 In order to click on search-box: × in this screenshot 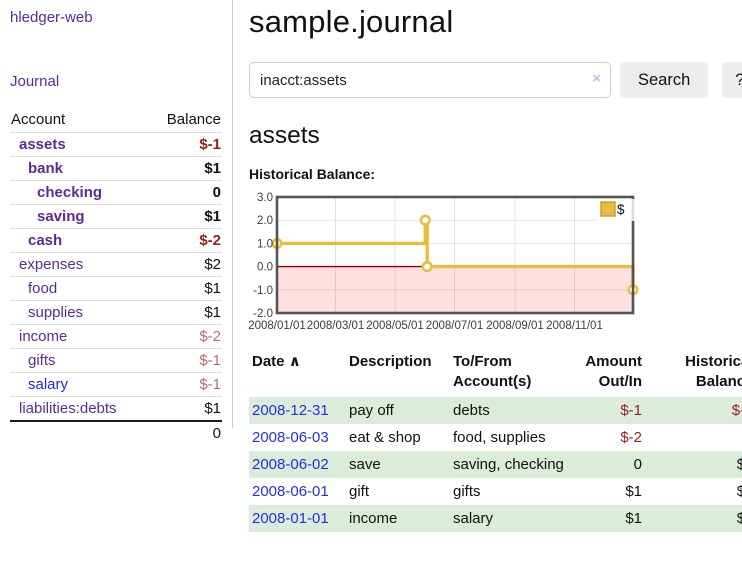, I will do `click(430, 80)`.